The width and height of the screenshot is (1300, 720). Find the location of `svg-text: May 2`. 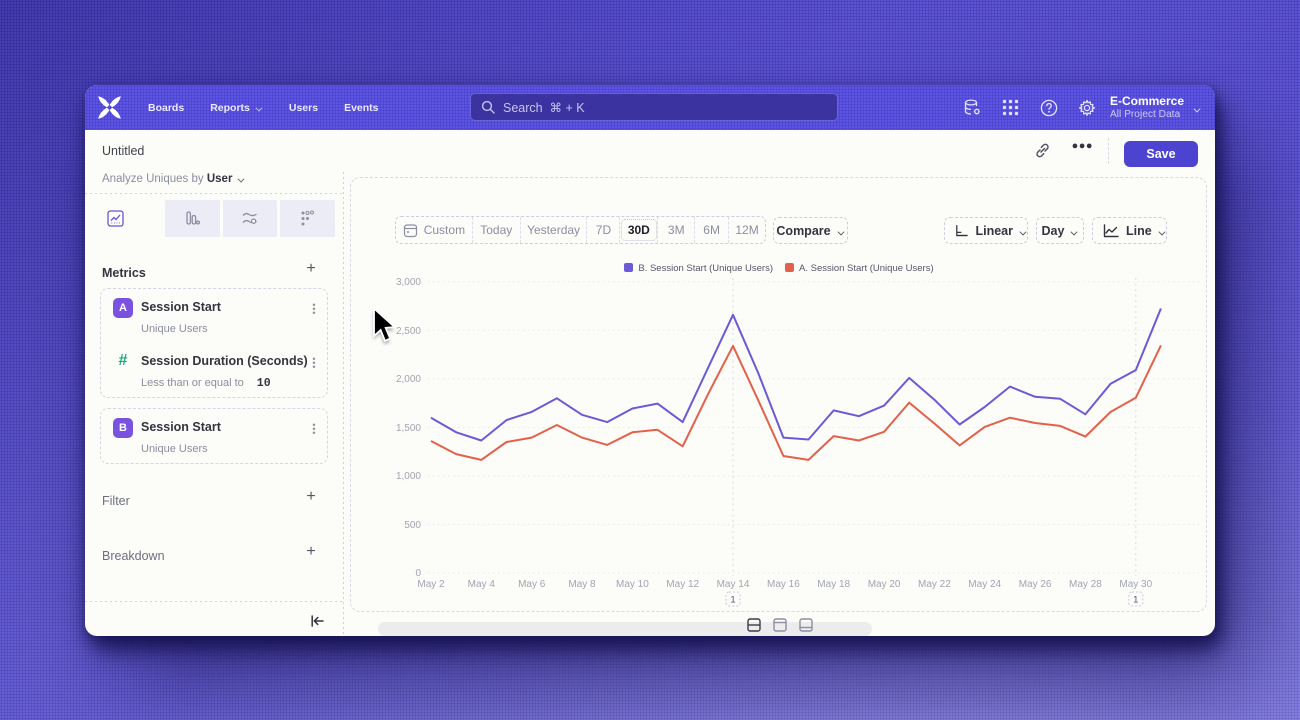

svg-text: May 2 is located at coordinates (431, 584).